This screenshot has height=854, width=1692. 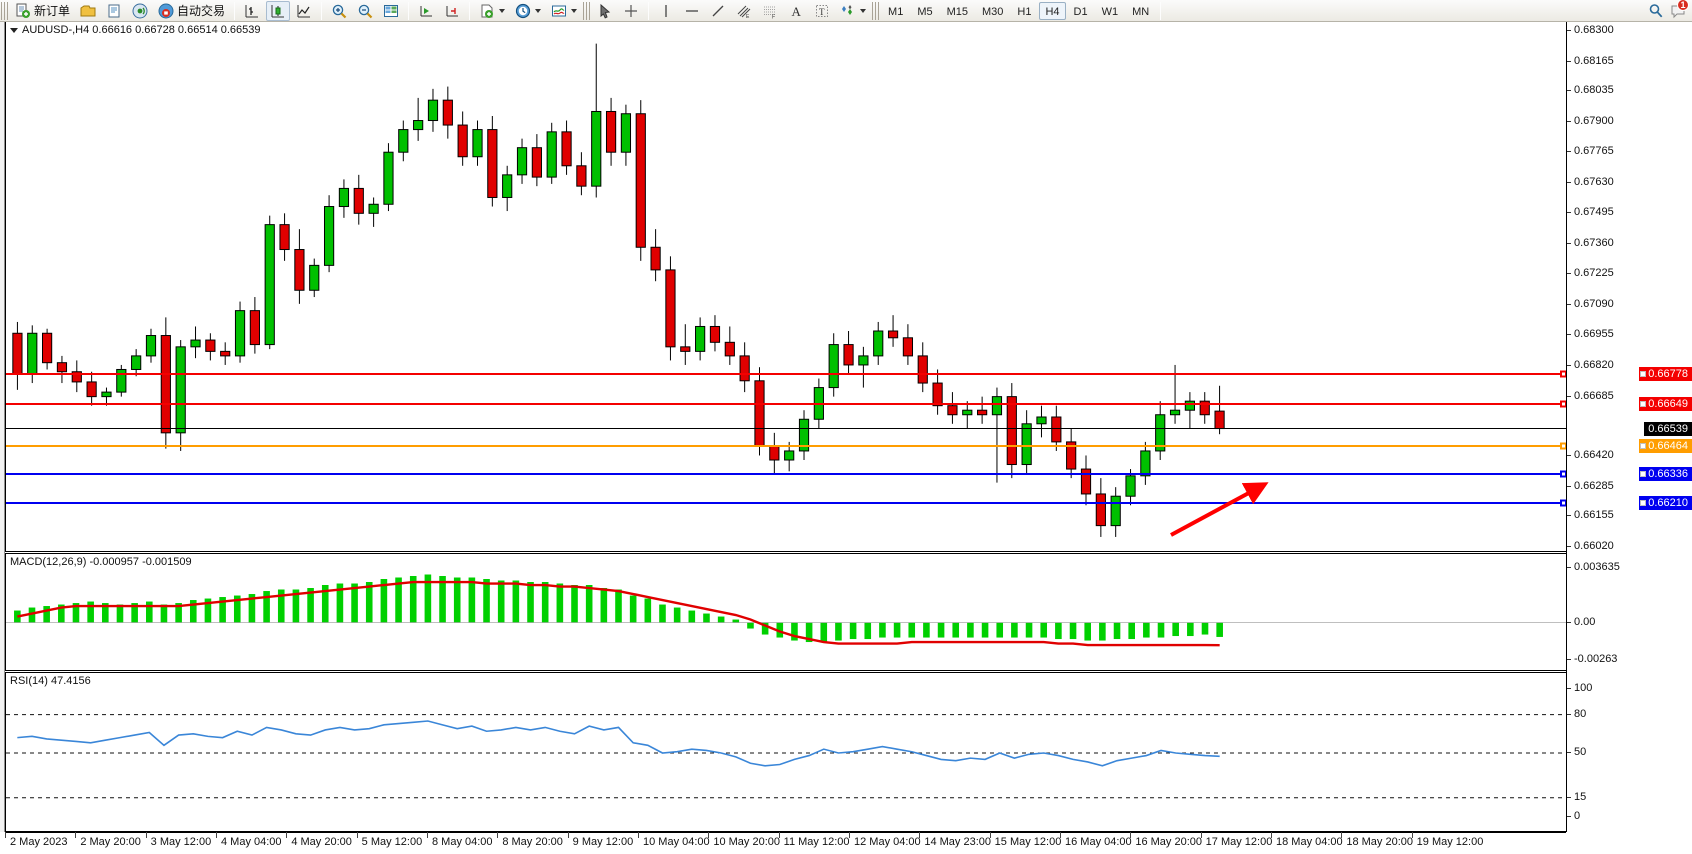 I want to click on price-tag-current-price: 0.66539, so click(x=1668, y=428).